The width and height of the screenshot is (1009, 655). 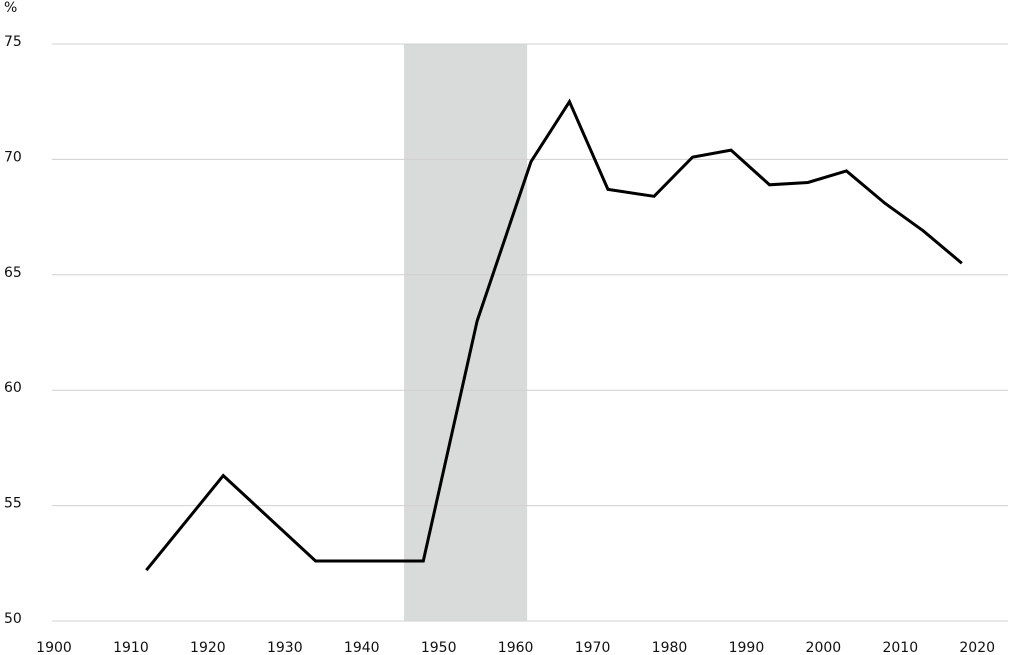 What do you see at coordinates (439, 647) in the screenshot?
I see `x-tick-label: 1950` at bounding box center [439, 647].